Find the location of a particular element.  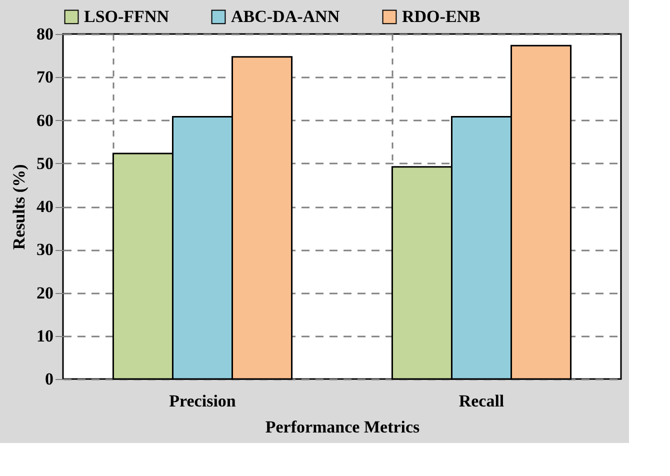

x-axis-title: Performance Metrics is located at coordinates (342, 427).